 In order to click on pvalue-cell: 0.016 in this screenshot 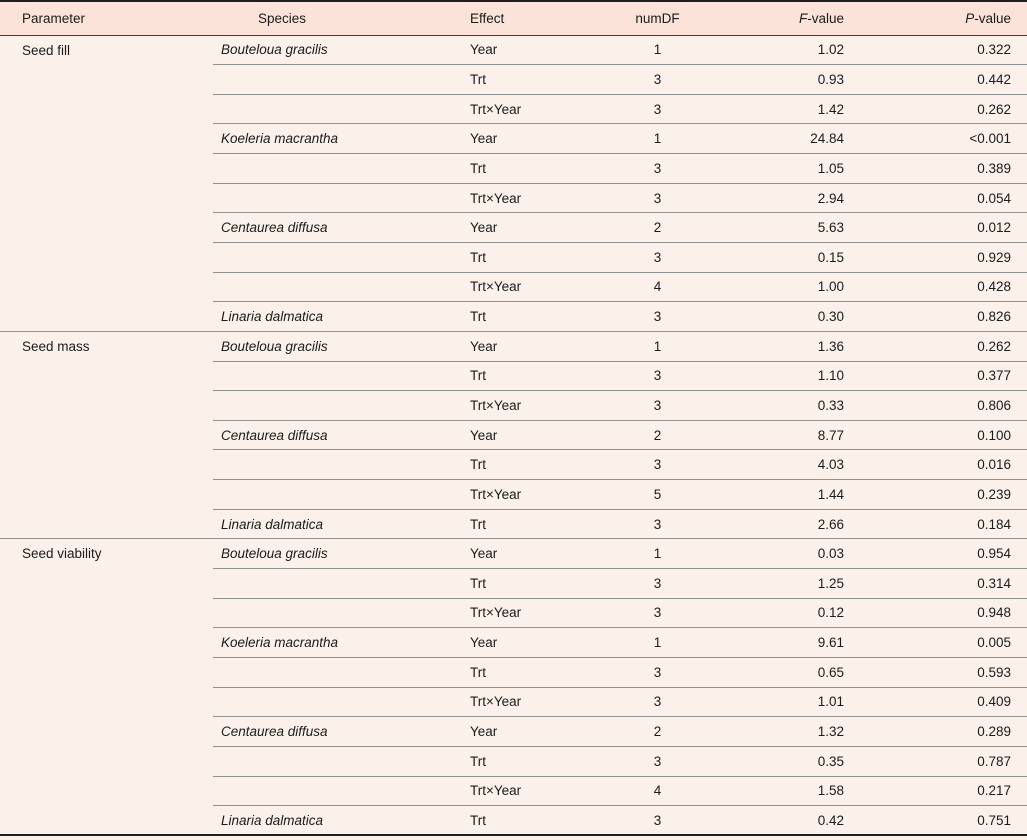, I will do `click(938, 464)`.